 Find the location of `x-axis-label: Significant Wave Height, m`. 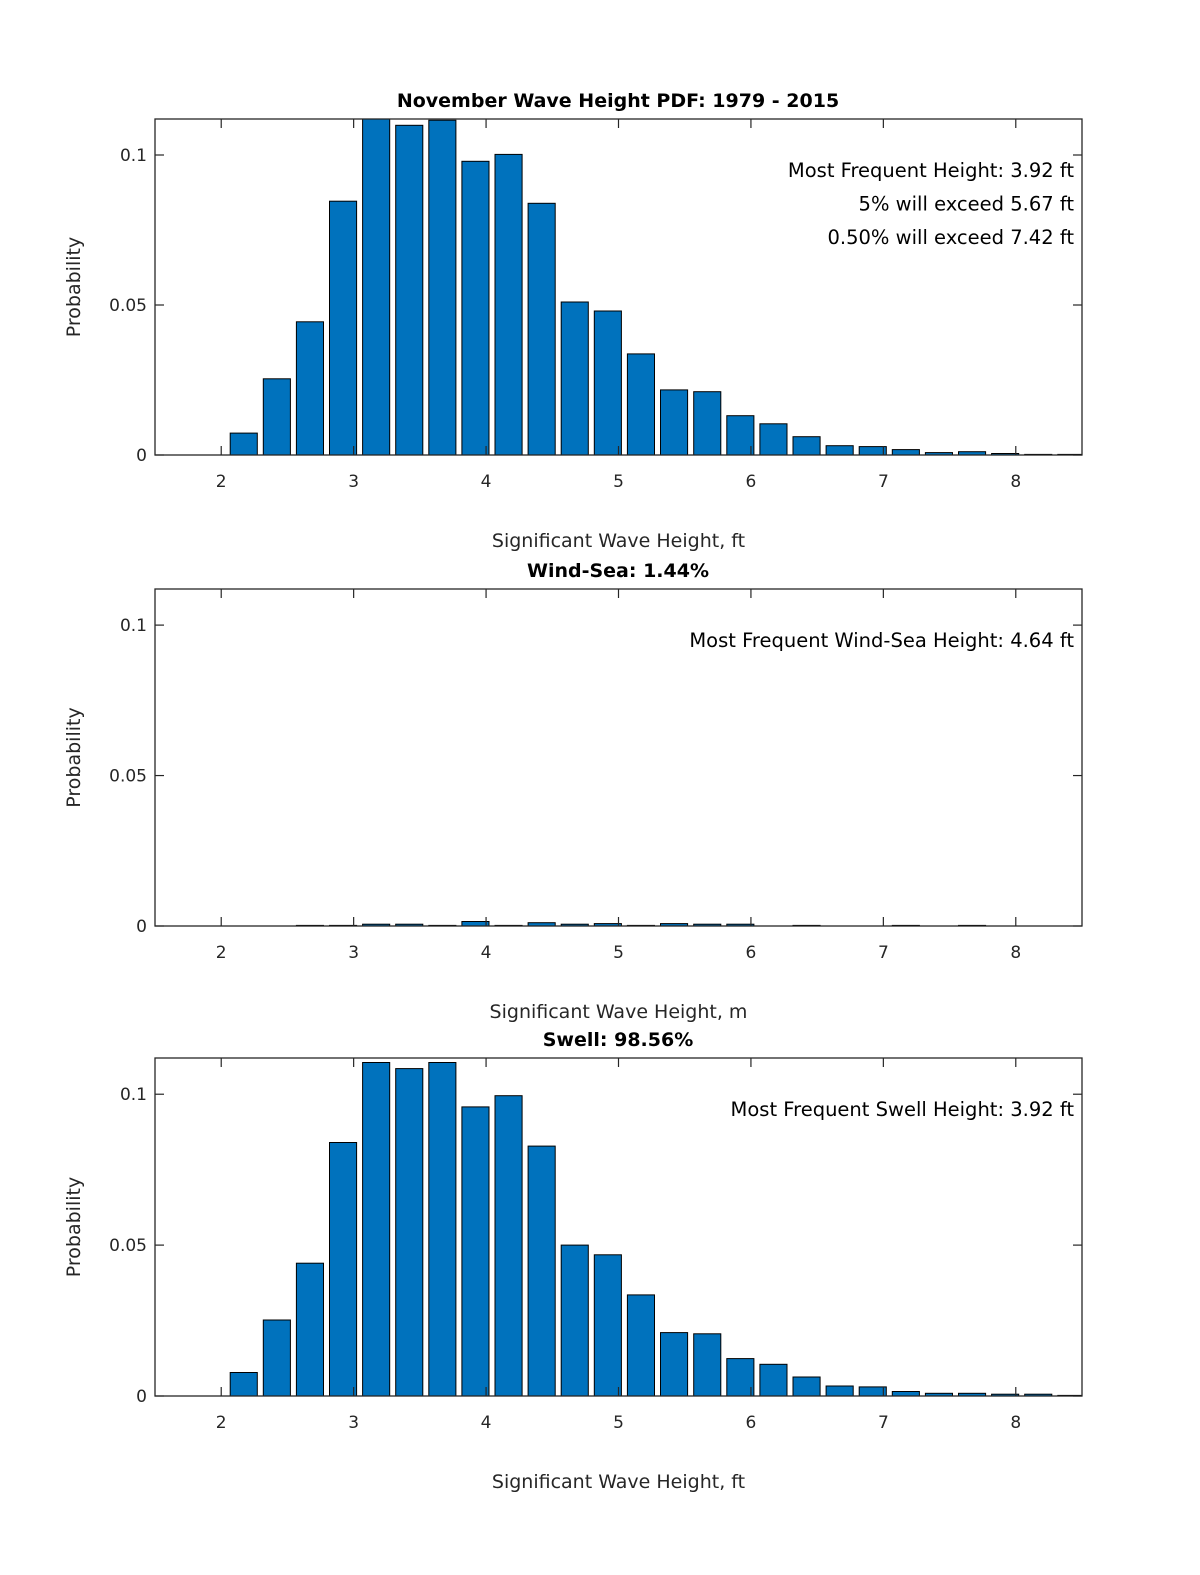

x-axis-label: Significant Wave Height, m is located at coordinates (619, 1012).